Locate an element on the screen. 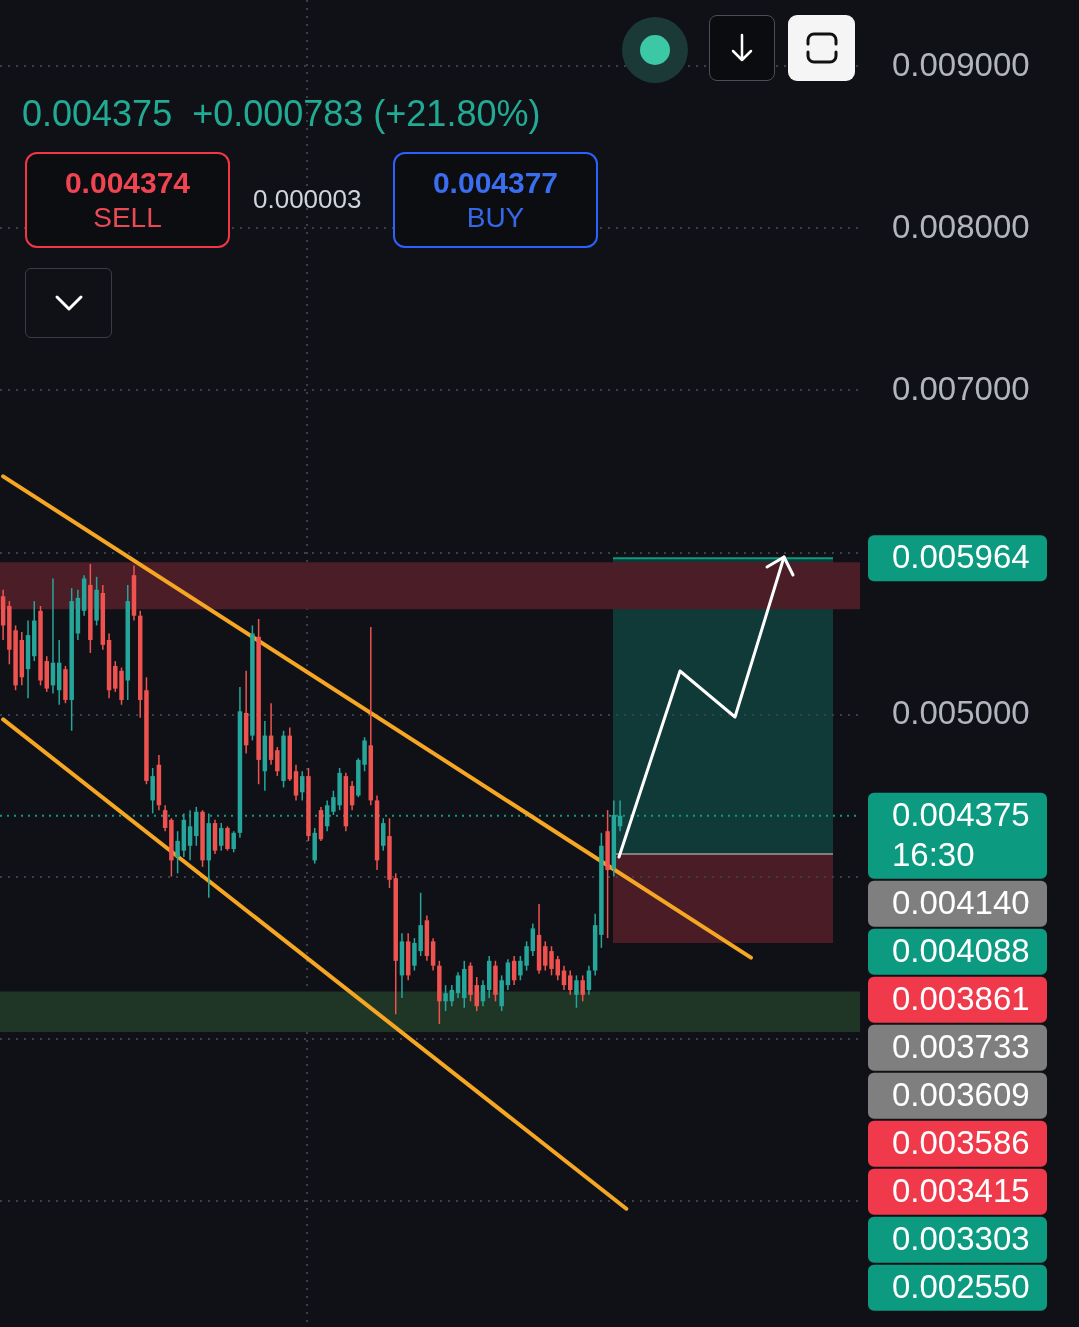 This screenshot has width=1079, height=1327. ref-line-label: 0.004375 16:30 is located at coordinates (961, 834).